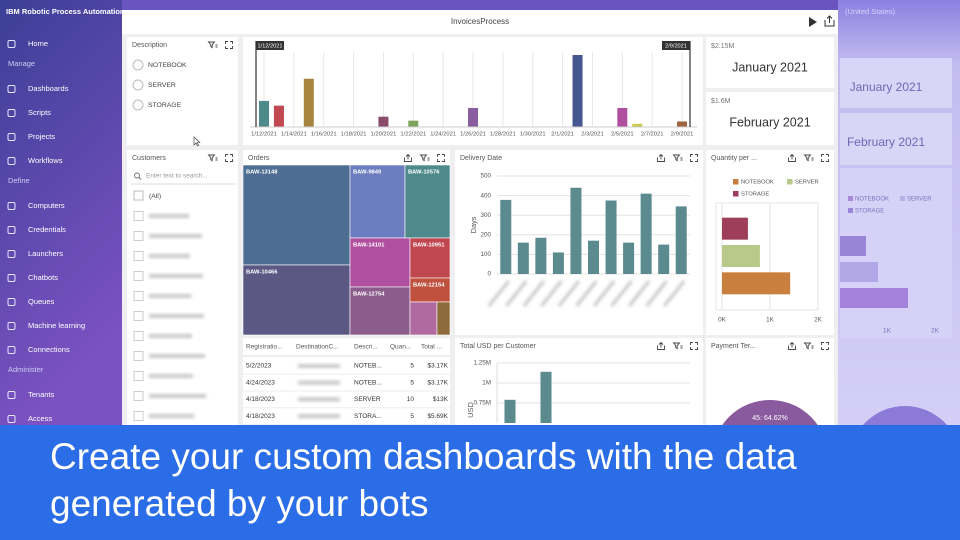 This screenshot has height=540, width=960. I want to click on nav-item: Workflows, so click(45, 160).